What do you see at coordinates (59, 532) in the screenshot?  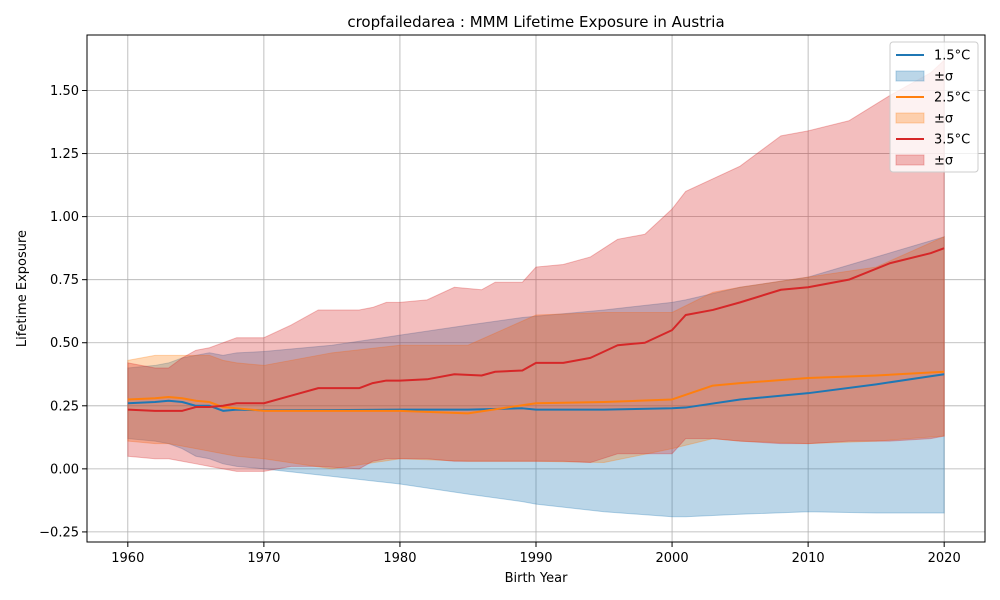 I see `y-tick-label: −0.25` at bounding box center [59, 532].